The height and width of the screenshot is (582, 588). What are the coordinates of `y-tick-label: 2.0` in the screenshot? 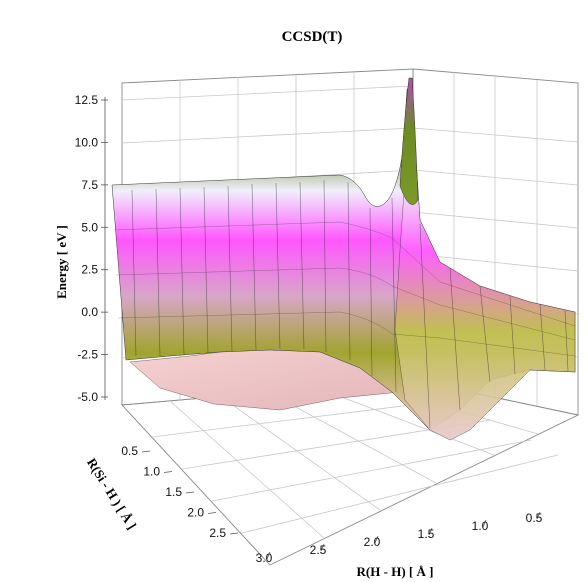 It's located at (195, 513).